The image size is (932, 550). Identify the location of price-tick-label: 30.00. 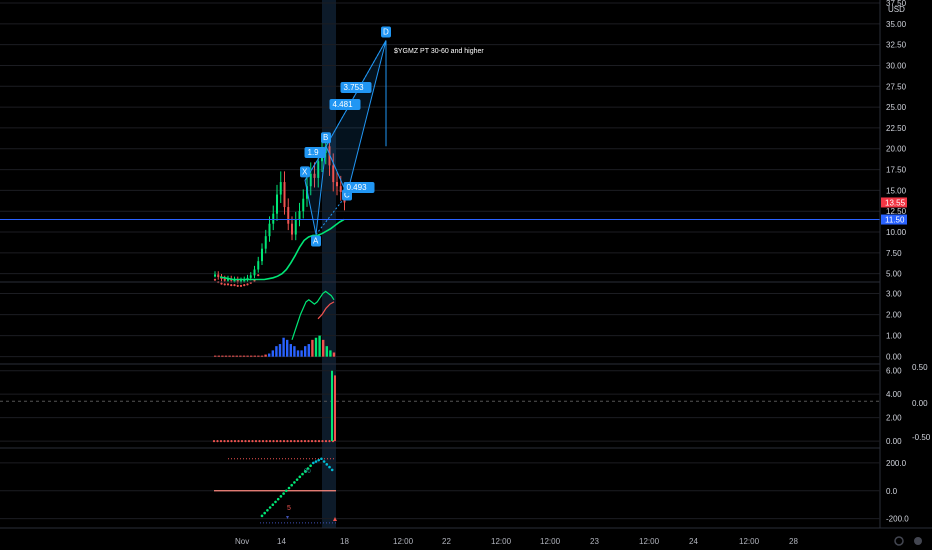
(896, 65).